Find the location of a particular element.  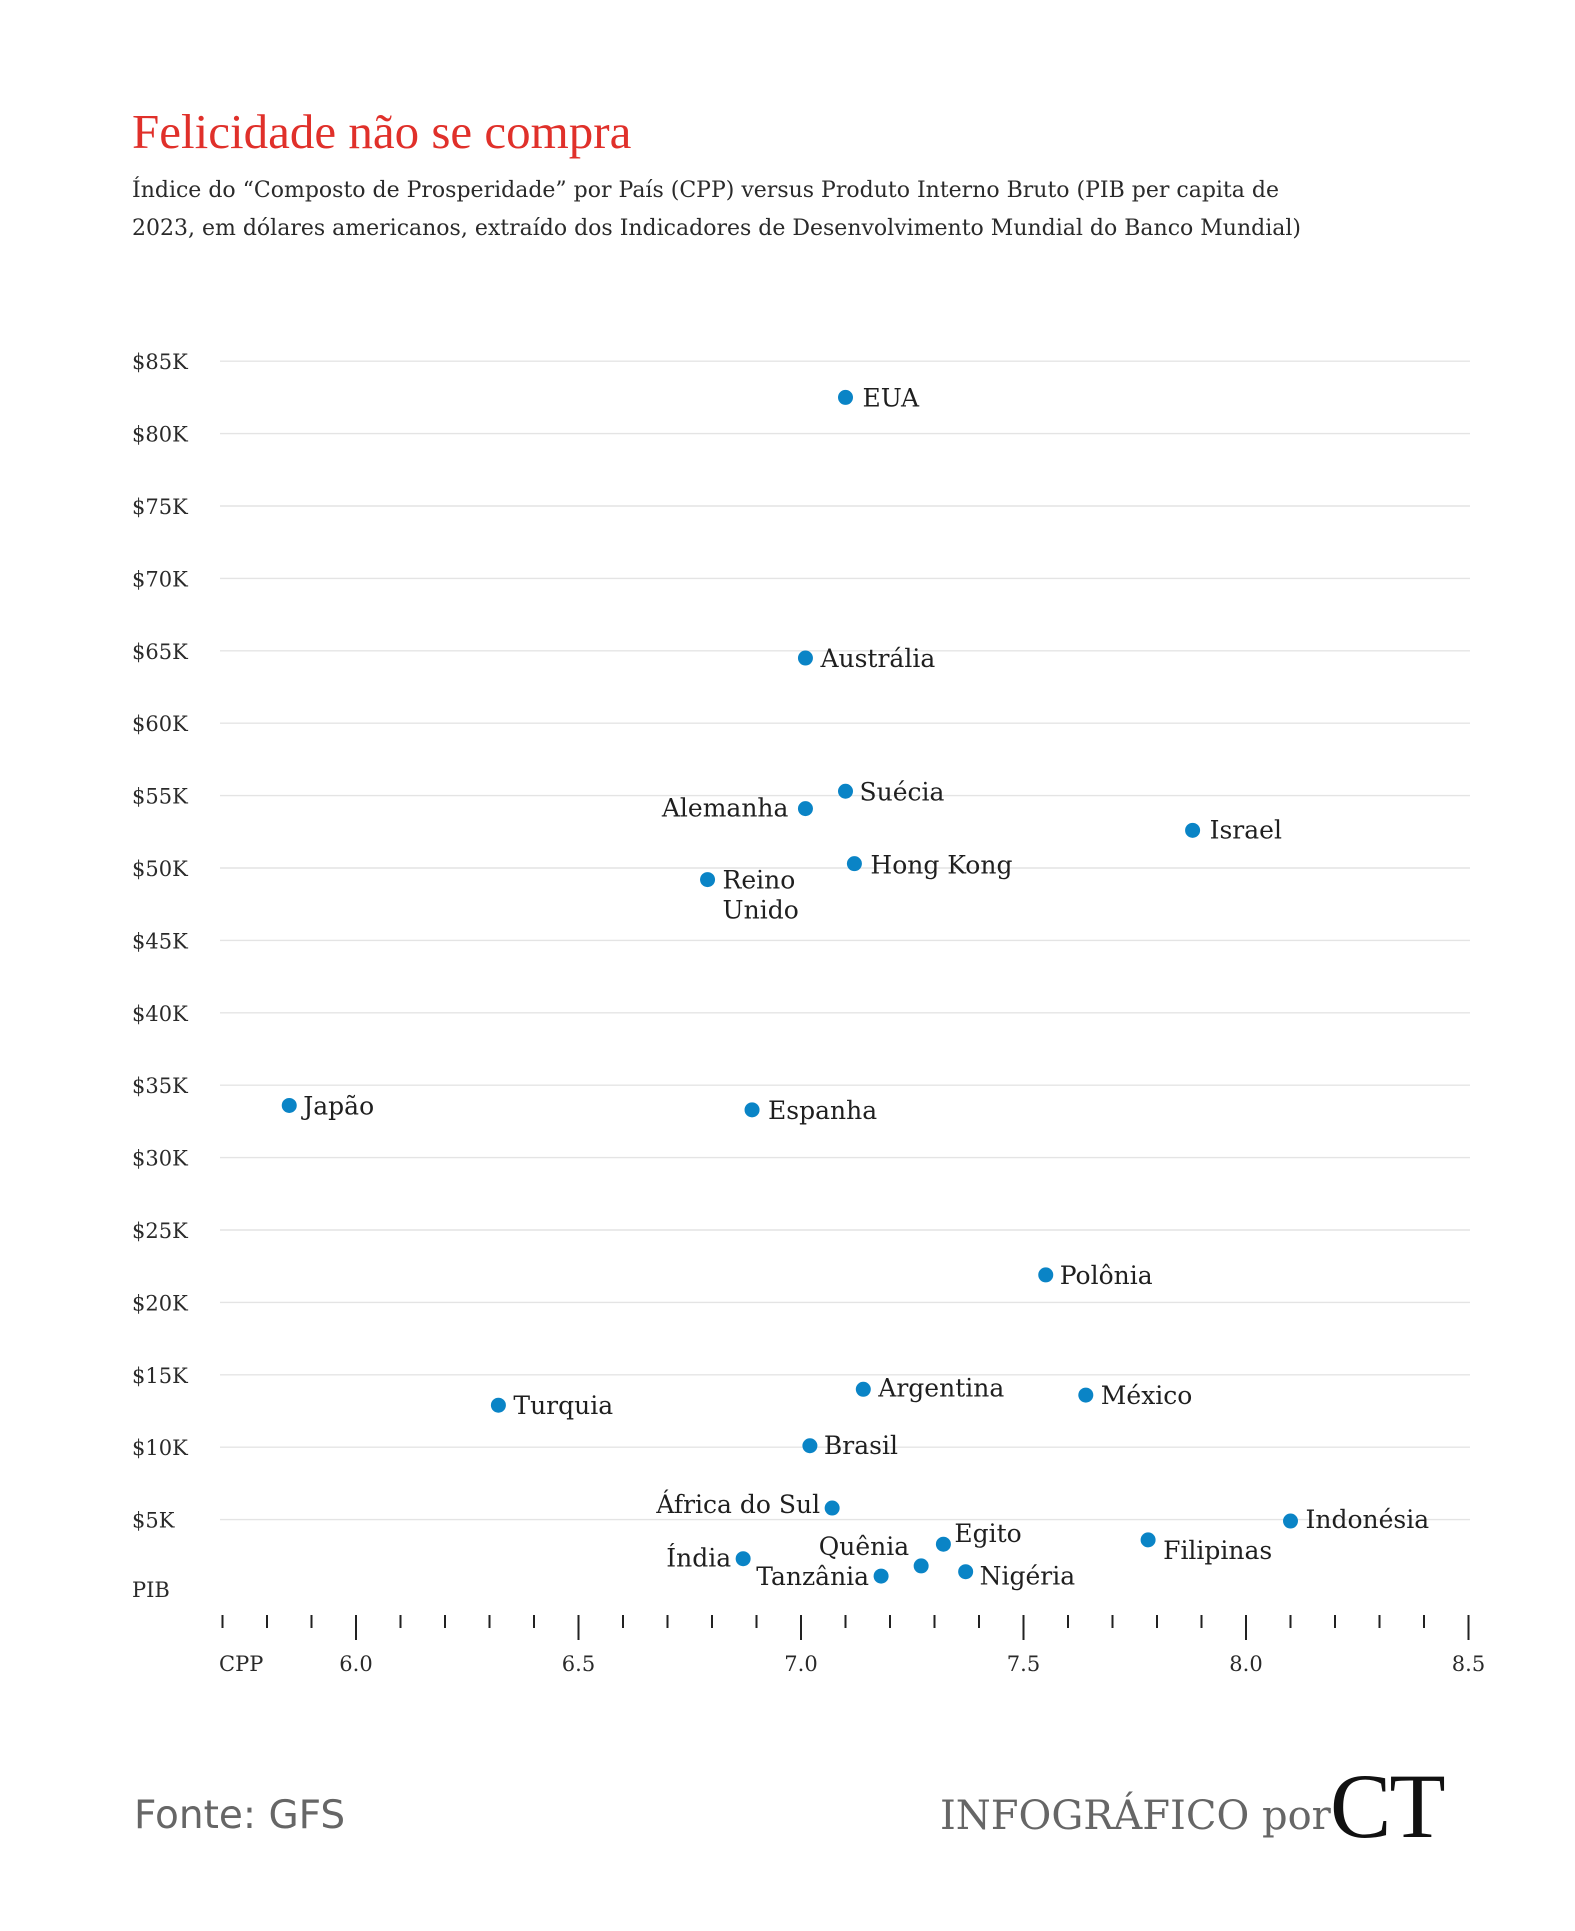

credit-text: INFOGRÁFICO por is located at coordinates (1135, 1816).